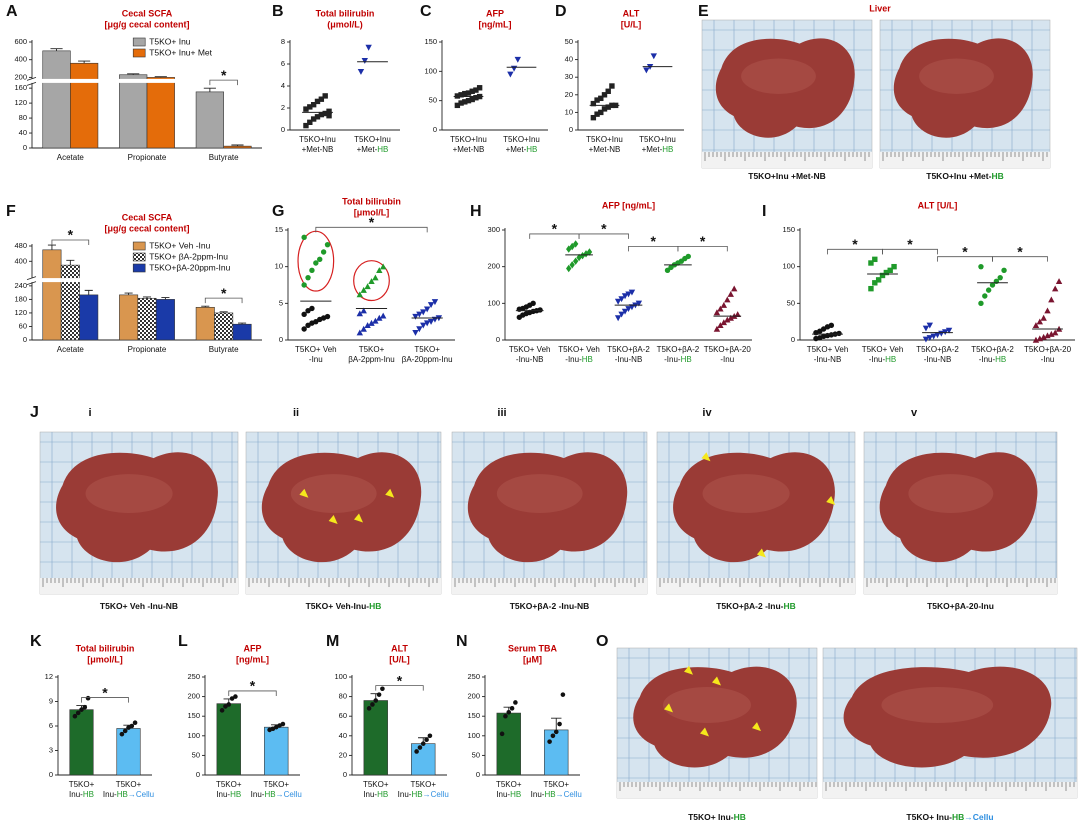 The height and width of the screenshot is (826, 1080). Describe the element at coordinates (569, 76) in the screenshot. I see `y-tick-label: 30` at that location.